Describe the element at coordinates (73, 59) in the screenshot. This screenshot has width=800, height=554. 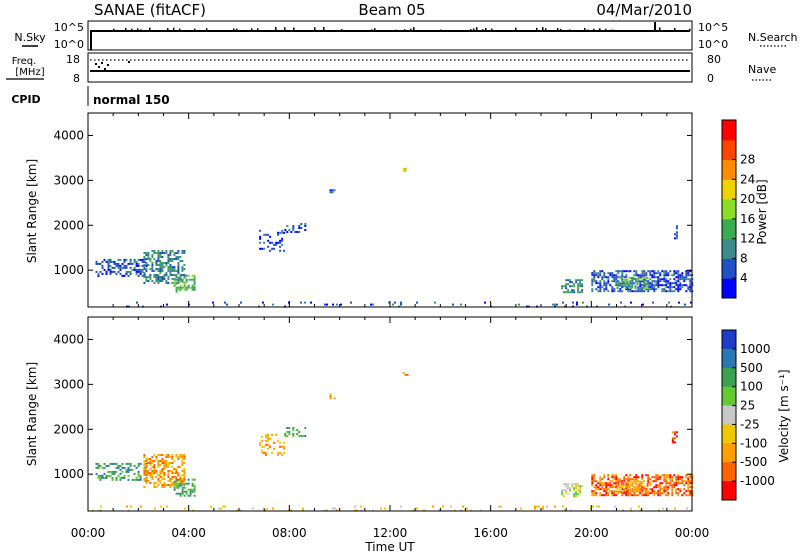
I see `freq-tick-top-left: 18` at that location.